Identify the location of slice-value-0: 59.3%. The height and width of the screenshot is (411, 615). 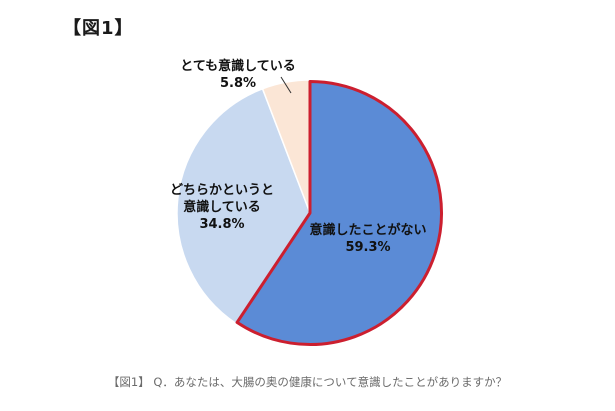
(367, 247).